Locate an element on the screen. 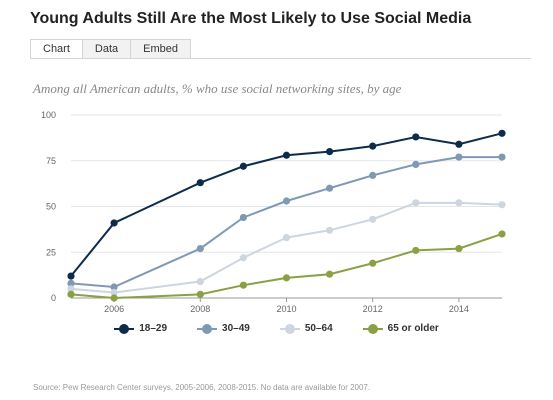 Image resolution: width=553 pixels, height=400 pixels. legend-item: 65 or older is located at coordinates (400, 328).